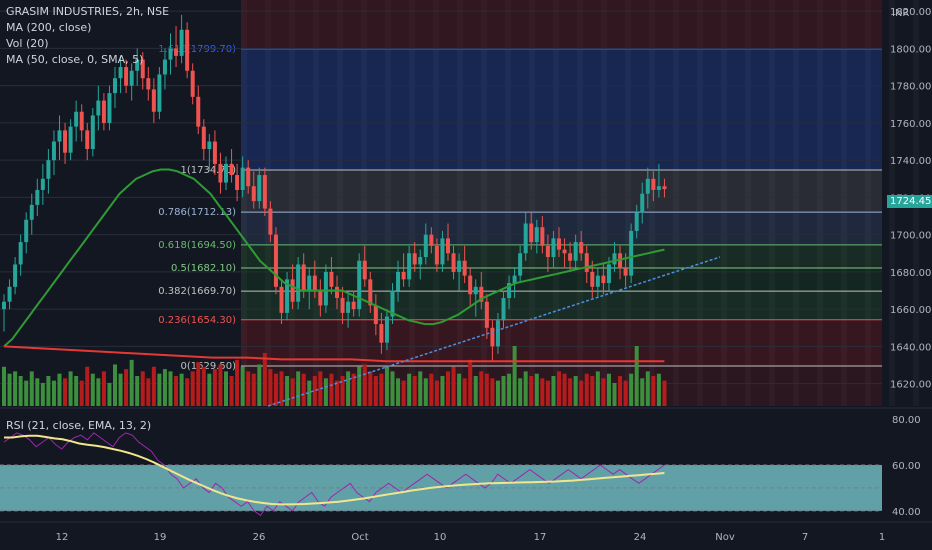 This screenshot has width=932, height=550. I want to click on time-axis: 12 19 26 Oct 10 17 24 Nov 7 1, so click(466, 532).